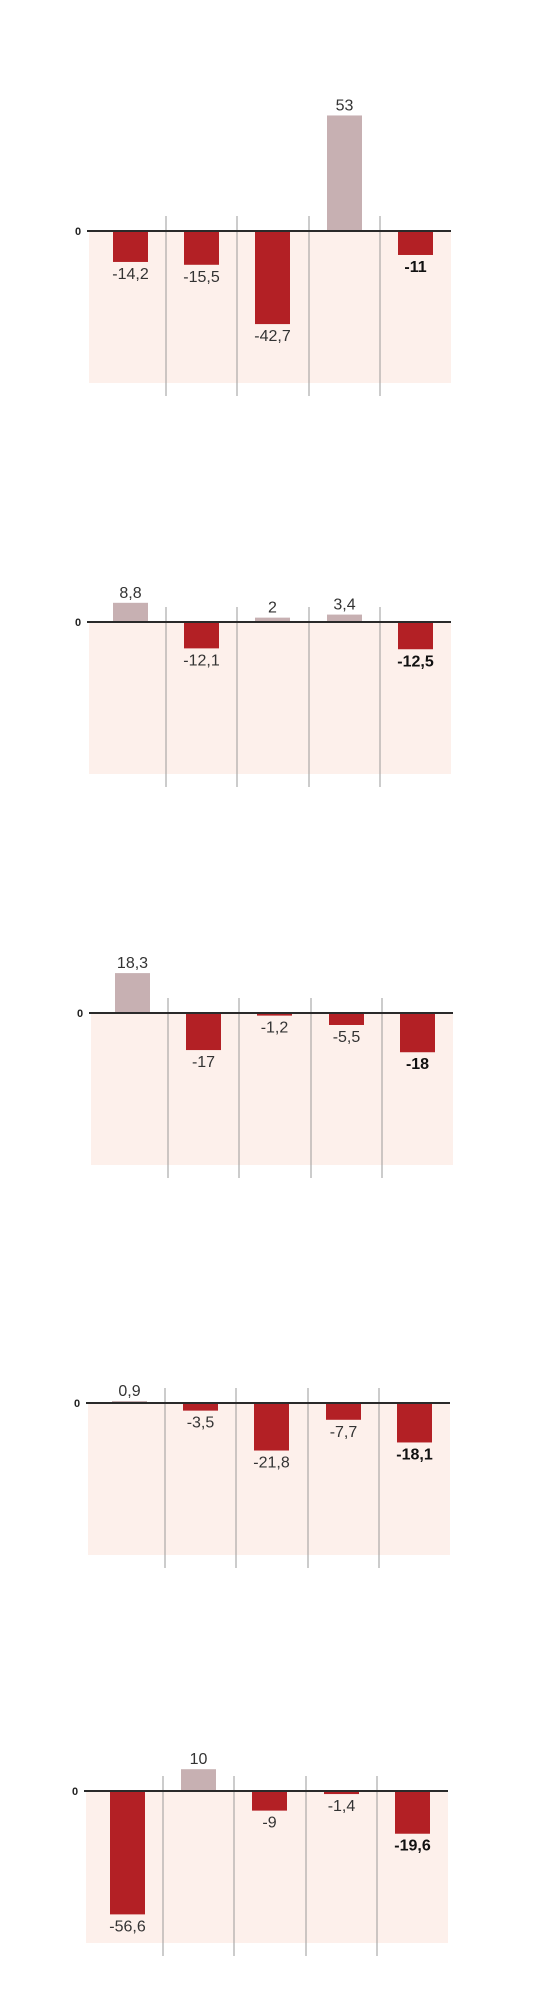 This screenshot has width=546, height=2007. What do you see at coordinates (129, 1391) in the screenshot?
I see `value-label: 0,9` at bounding box center [129, 1391].